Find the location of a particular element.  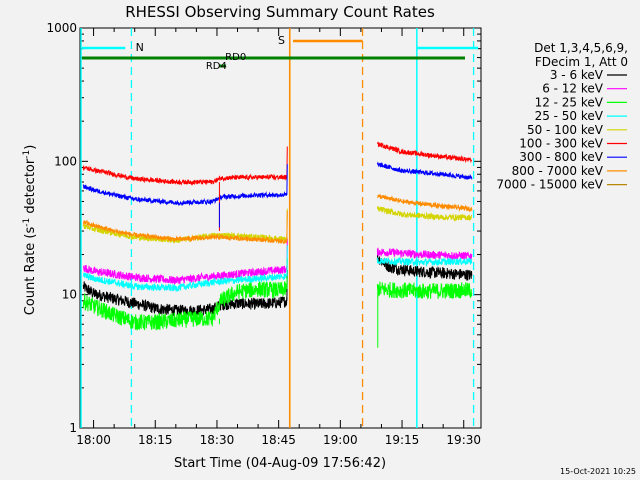

y-axis-label: Count Rate (s-1 detector-1) is located at coordinates (30, 230).